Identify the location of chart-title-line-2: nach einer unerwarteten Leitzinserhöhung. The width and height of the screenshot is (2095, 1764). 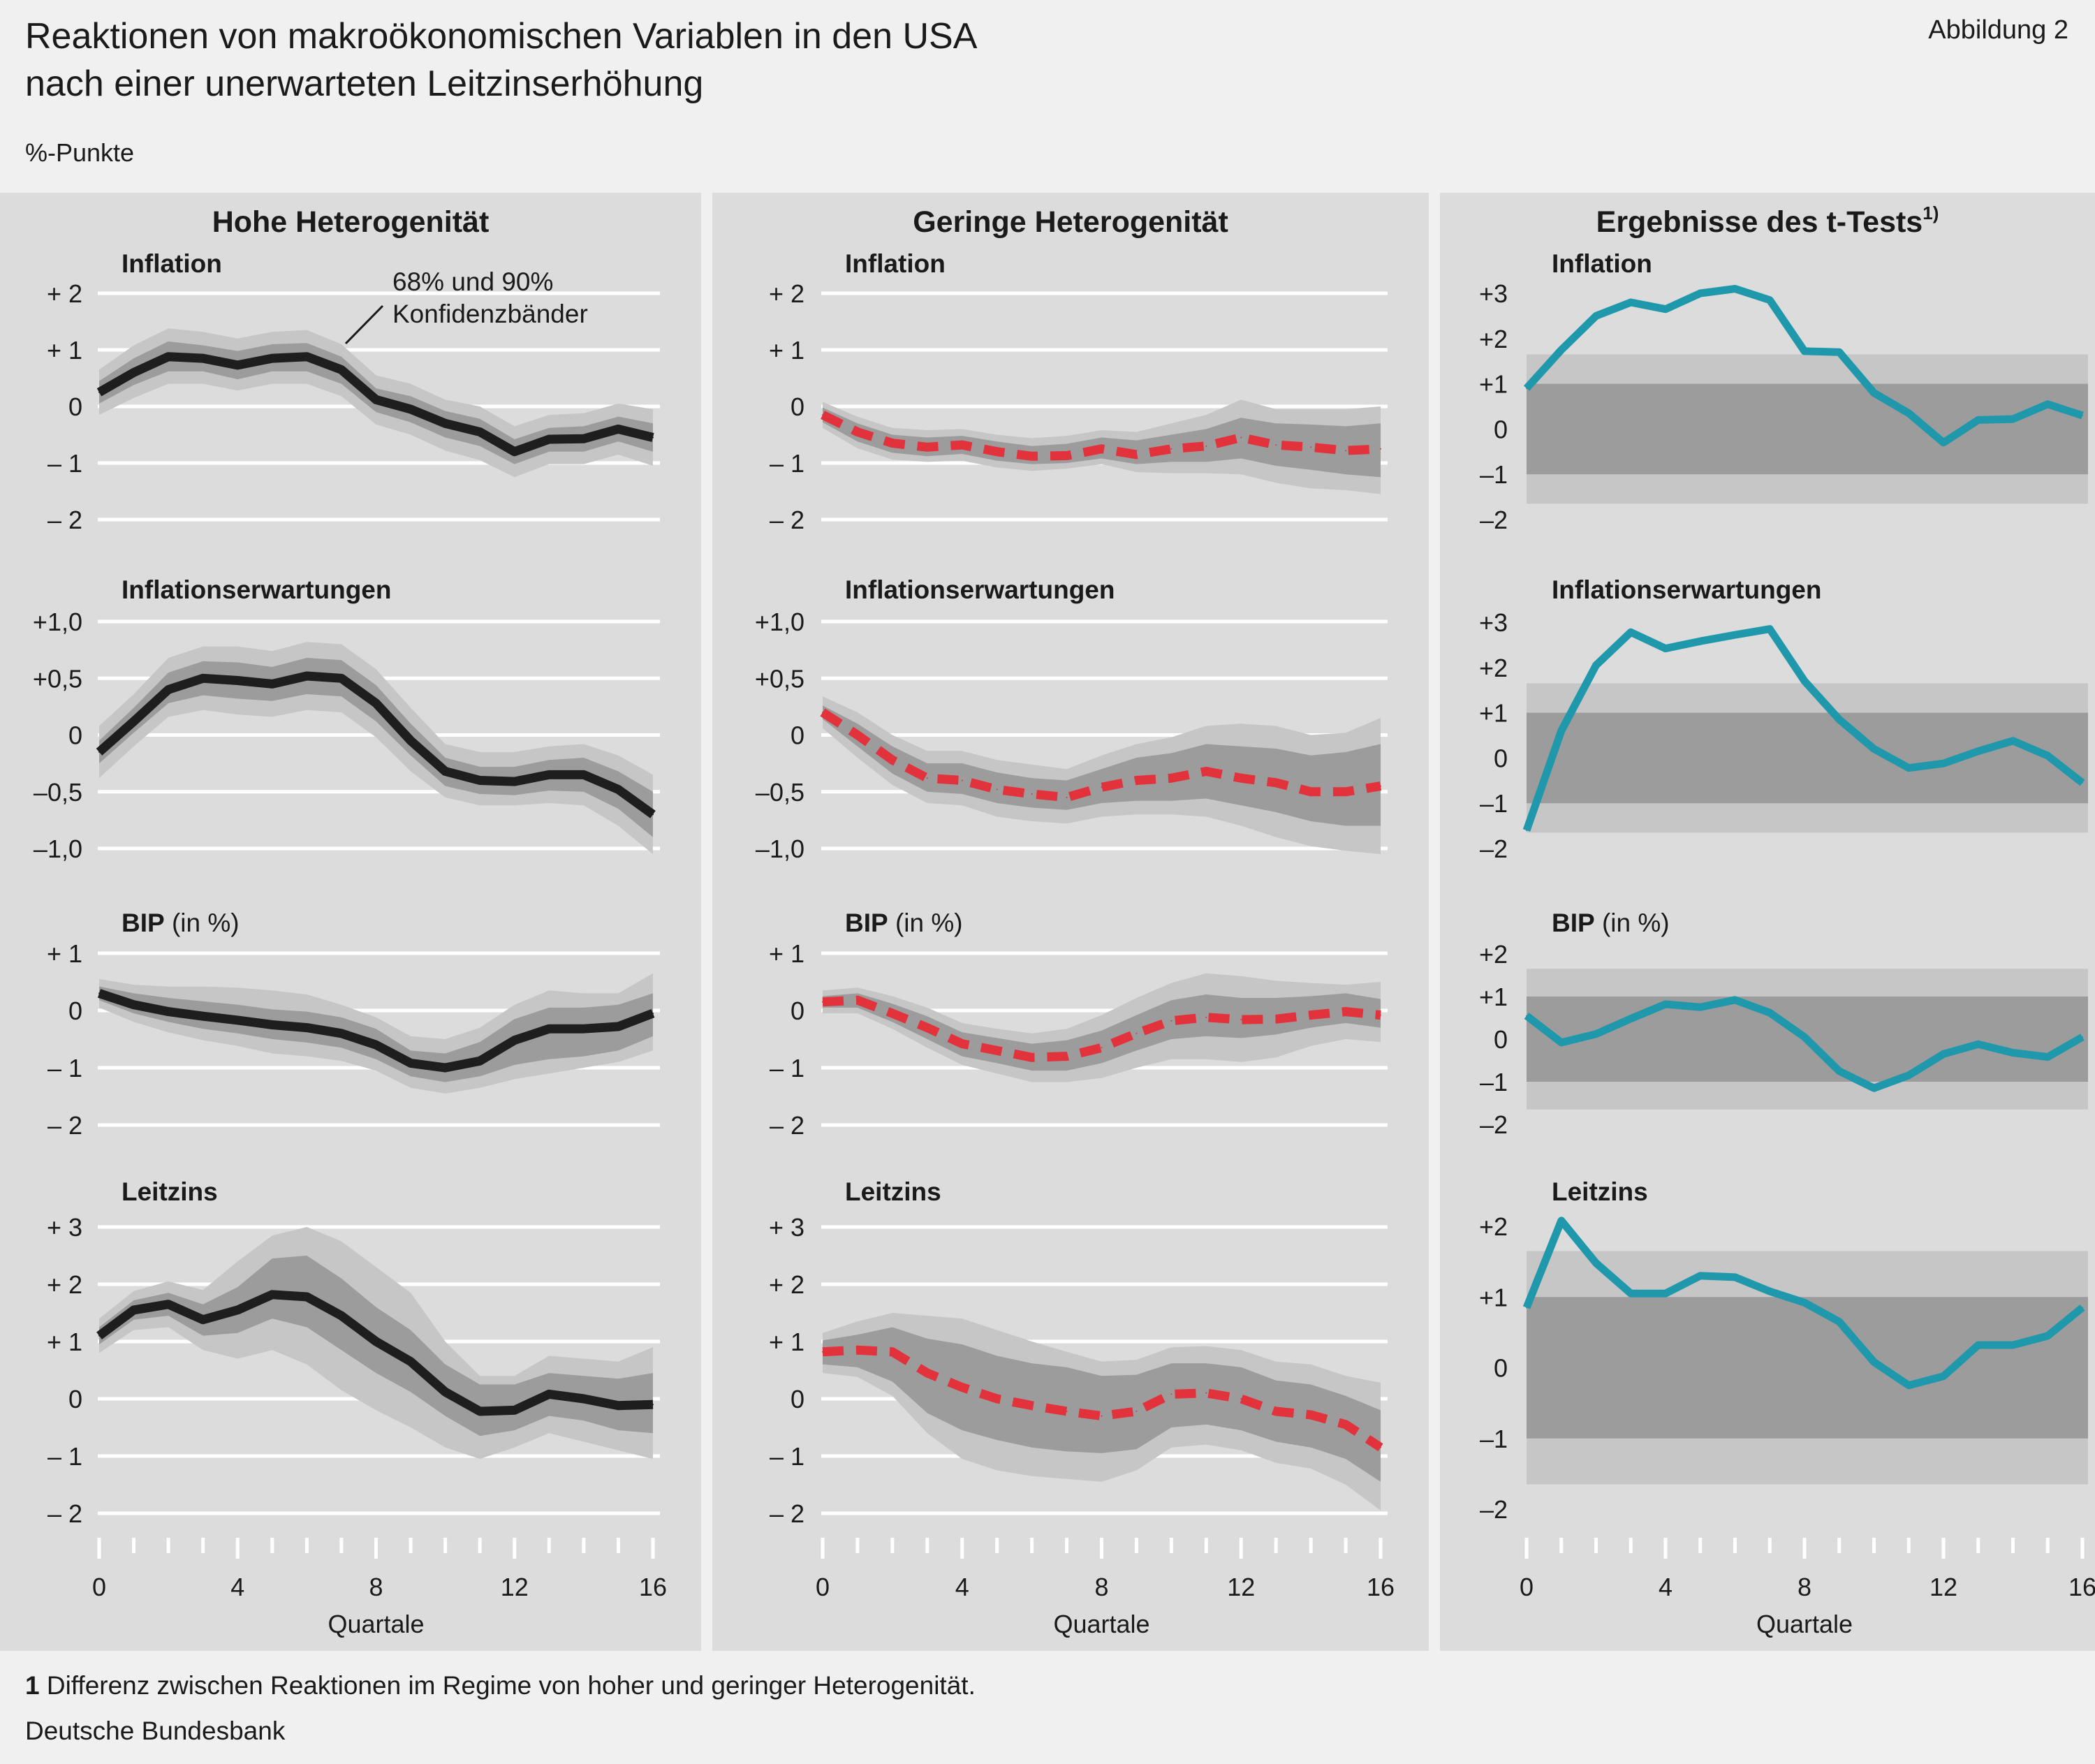
(364, 84).